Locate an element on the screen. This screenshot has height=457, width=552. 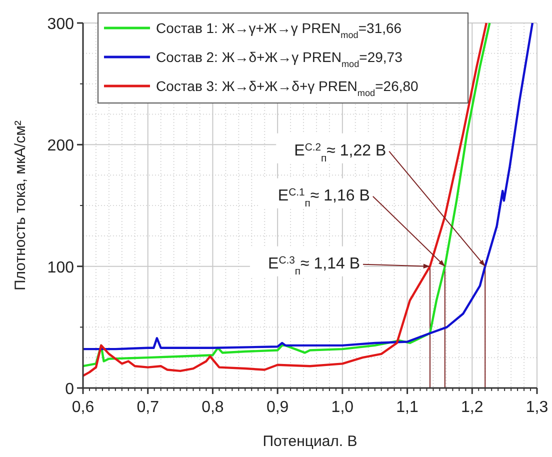
x-tick-label: 0,6 is located at coordinates (83, 407).